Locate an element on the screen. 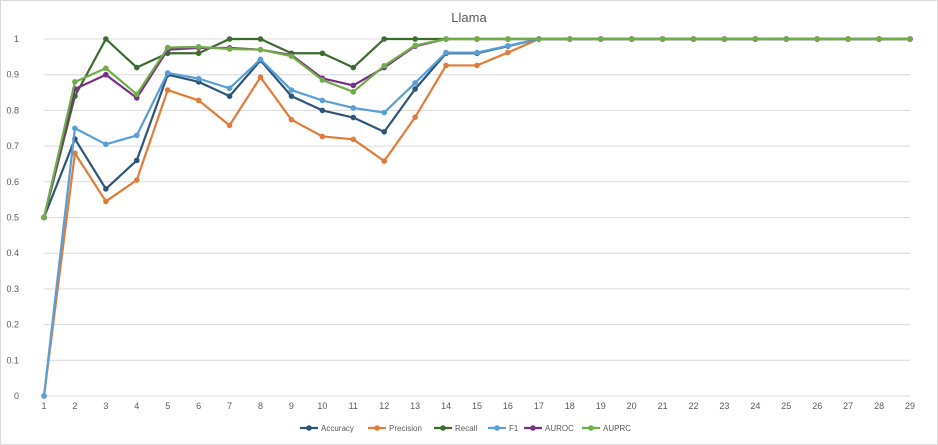 This screenshot has height=445, width=938. x-tick-label: 2 is located at coordinates (74, 406).